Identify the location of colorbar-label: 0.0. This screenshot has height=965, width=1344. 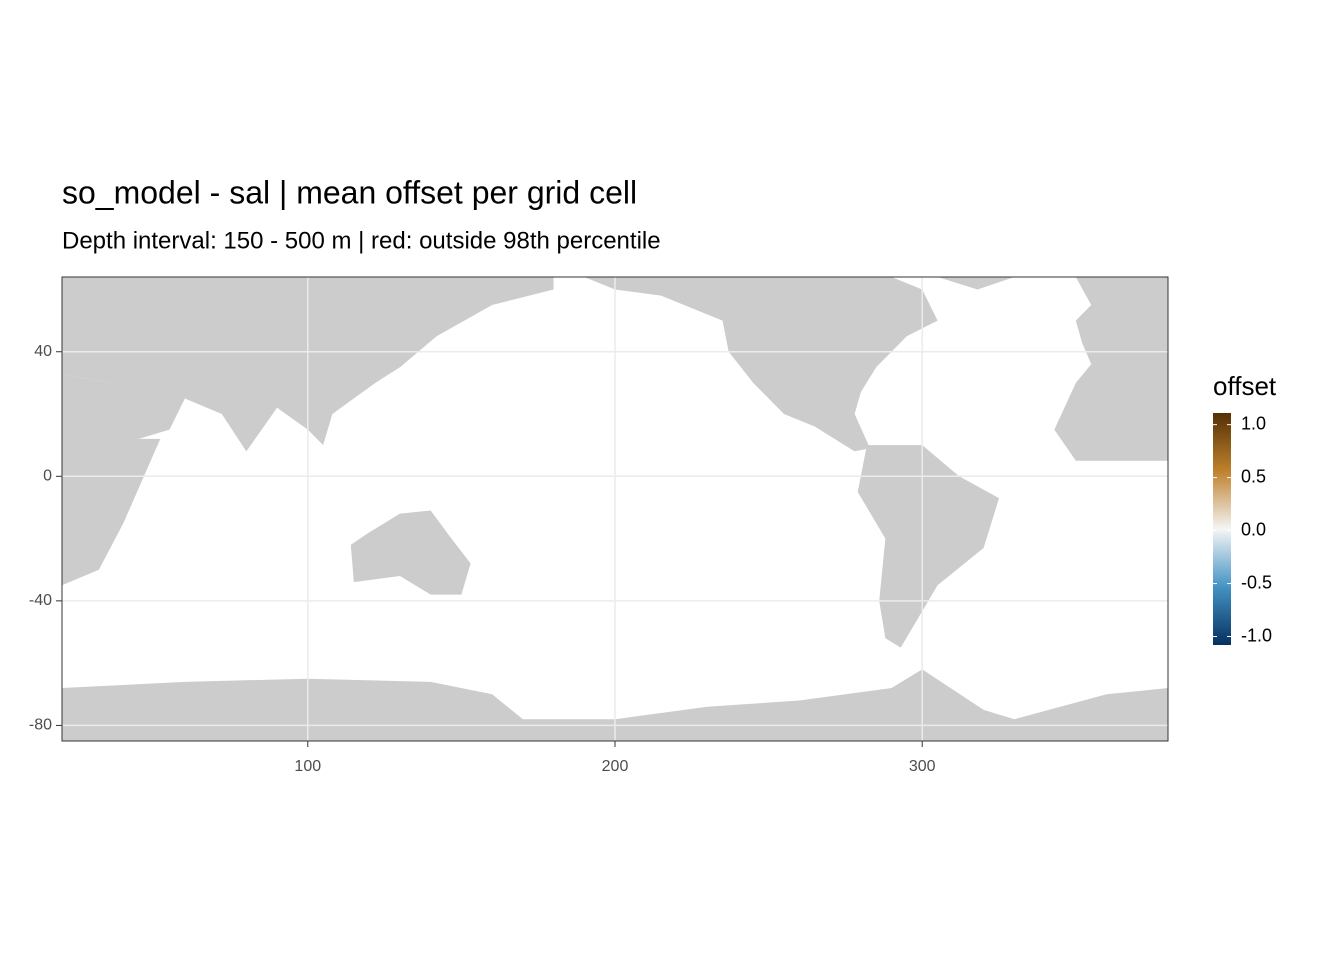
(1253, 529).